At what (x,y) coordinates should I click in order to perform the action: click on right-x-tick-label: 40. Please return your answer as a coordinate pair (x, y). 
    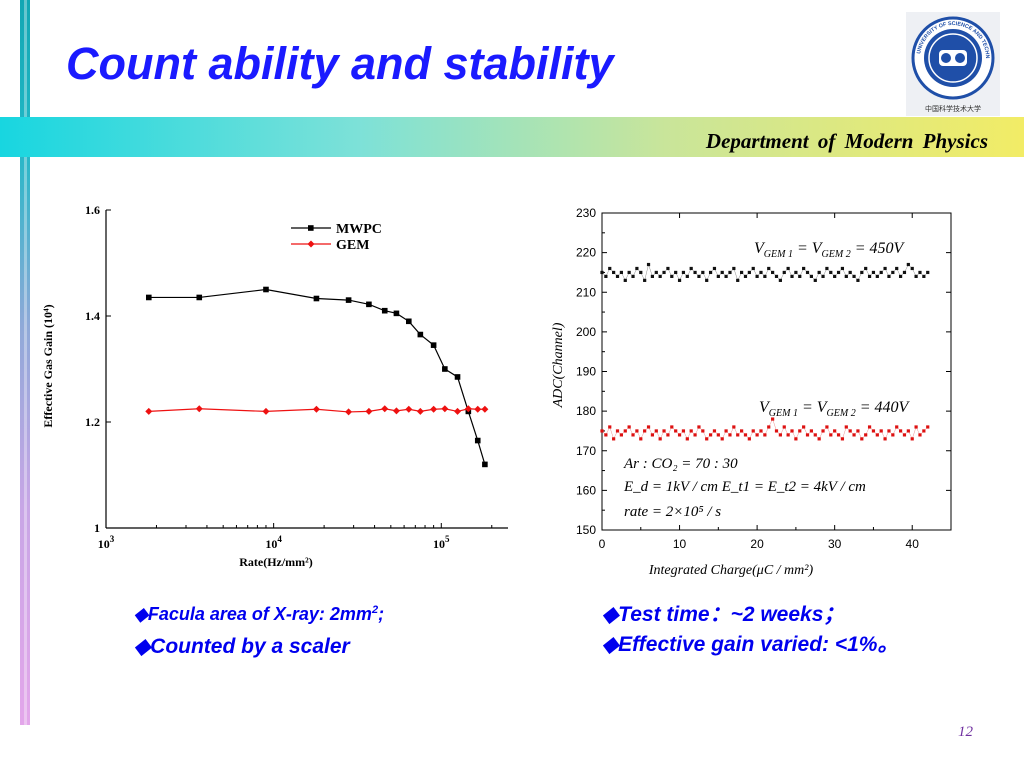
    Looking at the image, I should click on (913, 544).